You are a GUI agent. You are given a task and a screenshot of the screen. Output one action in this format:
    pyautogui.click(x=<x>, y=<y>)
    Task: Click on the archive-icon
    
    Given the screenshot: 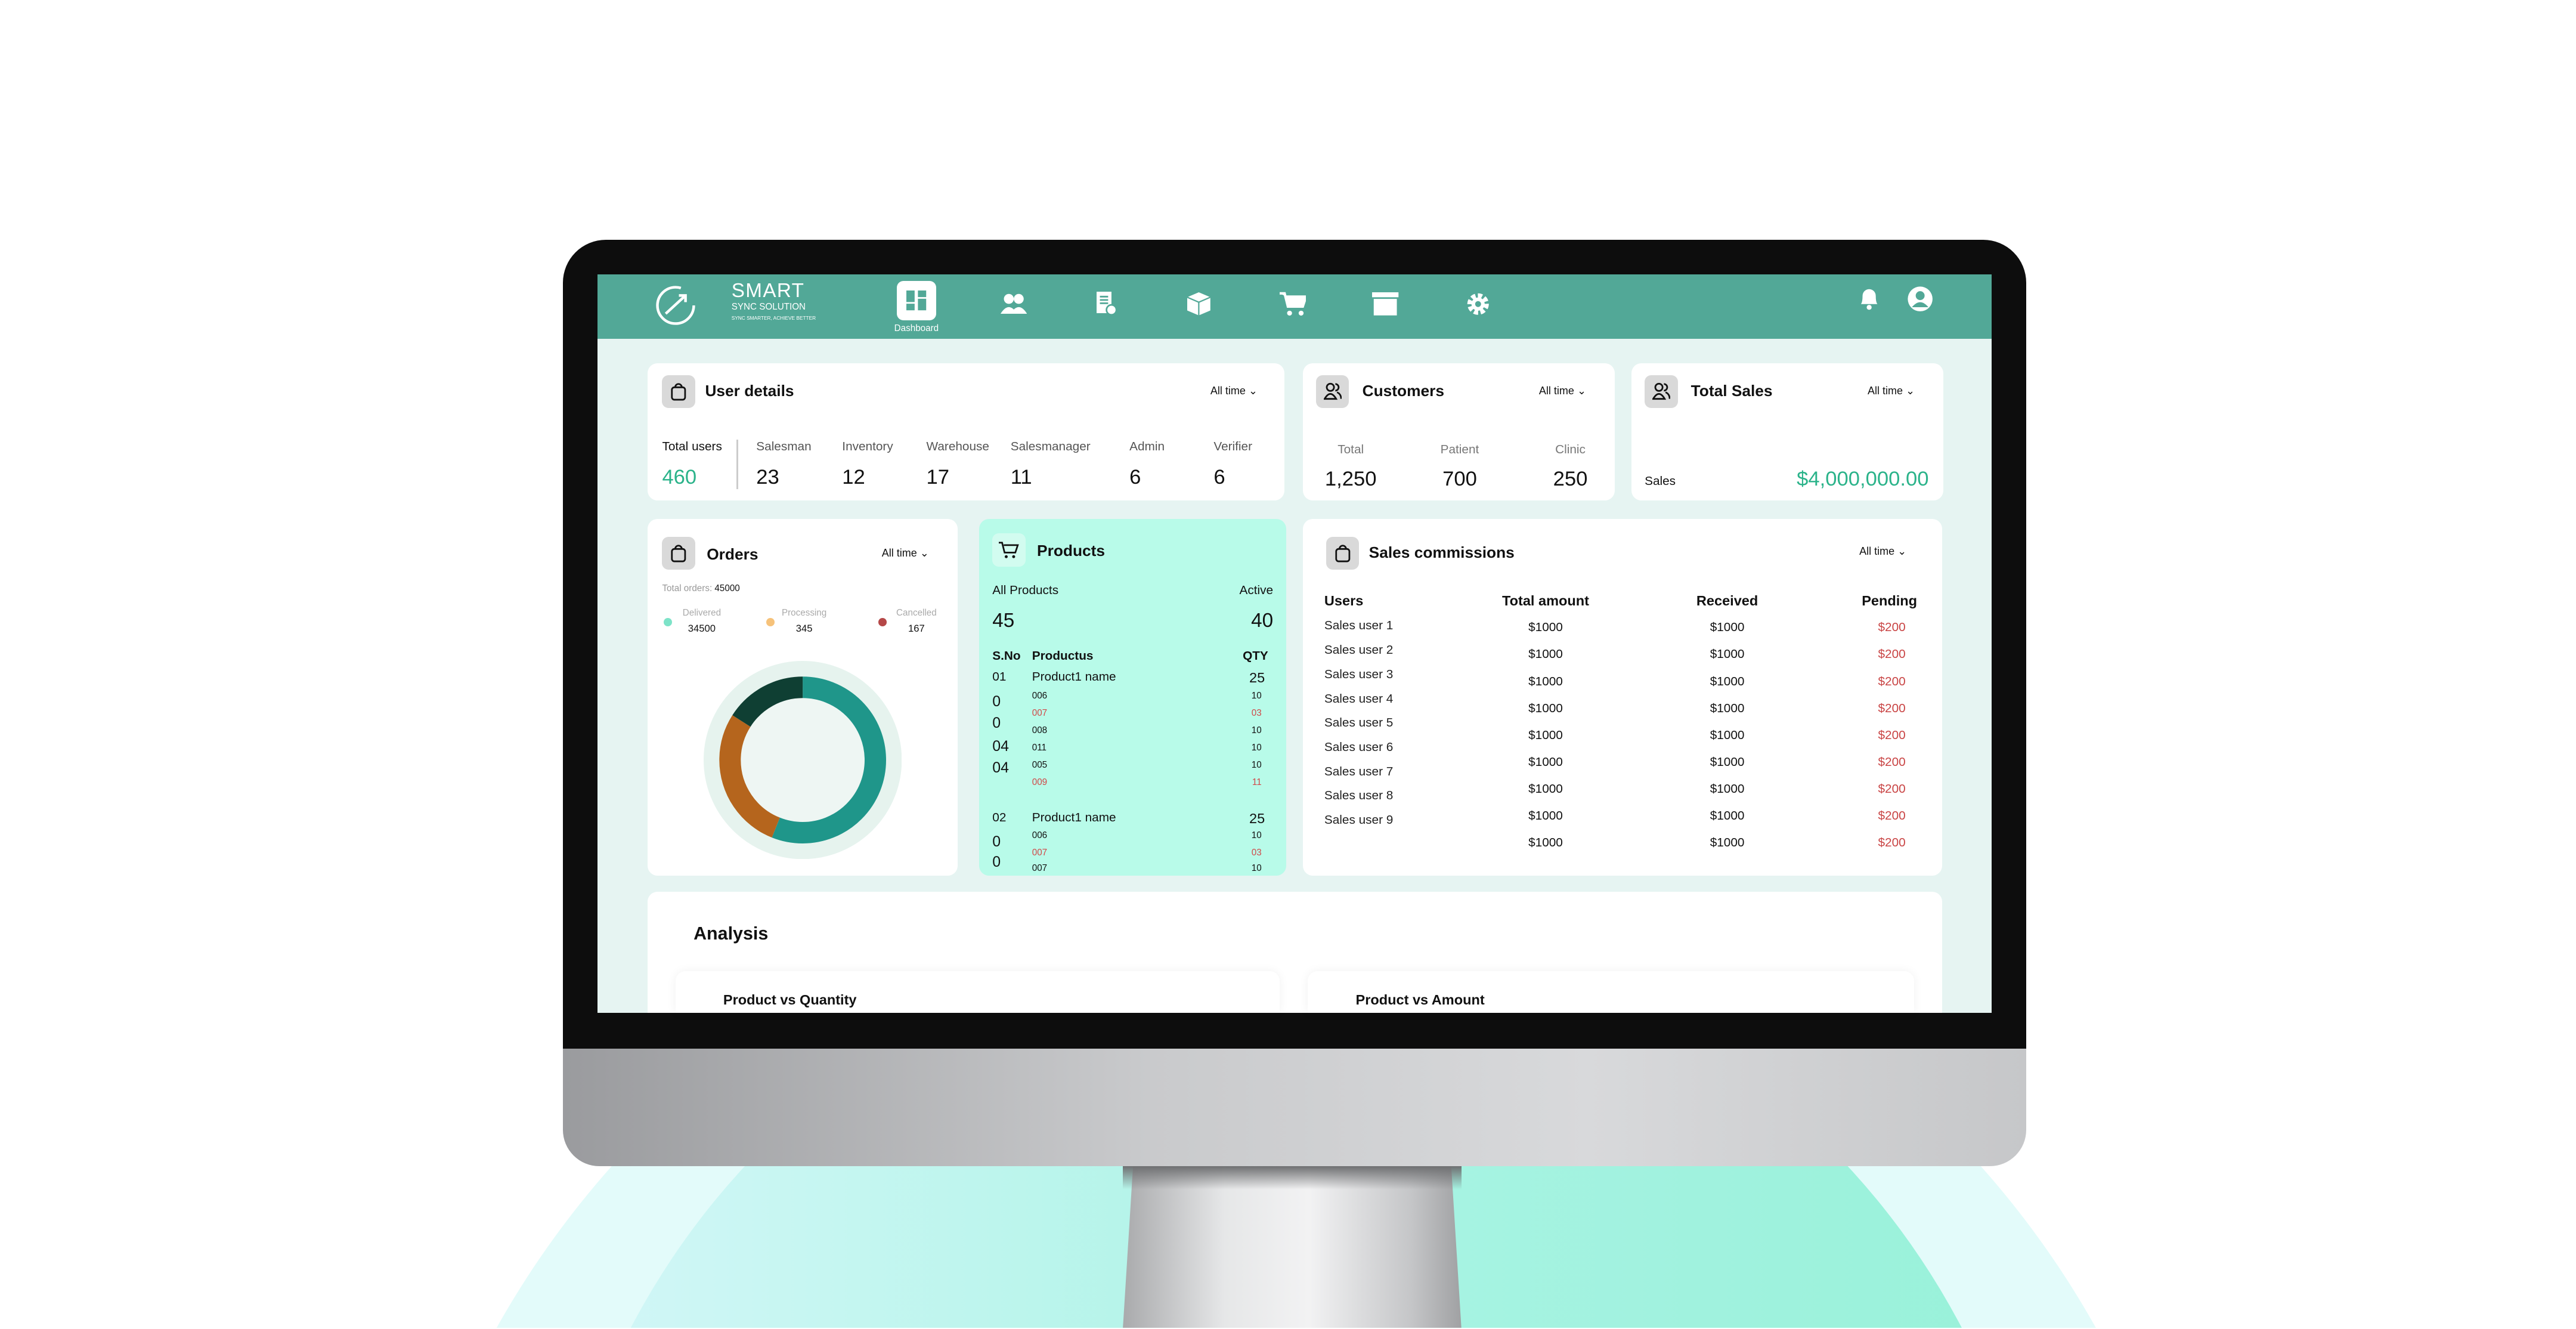 What is the action you would take?
    pyautogui.click(x=1386, y=304)
    